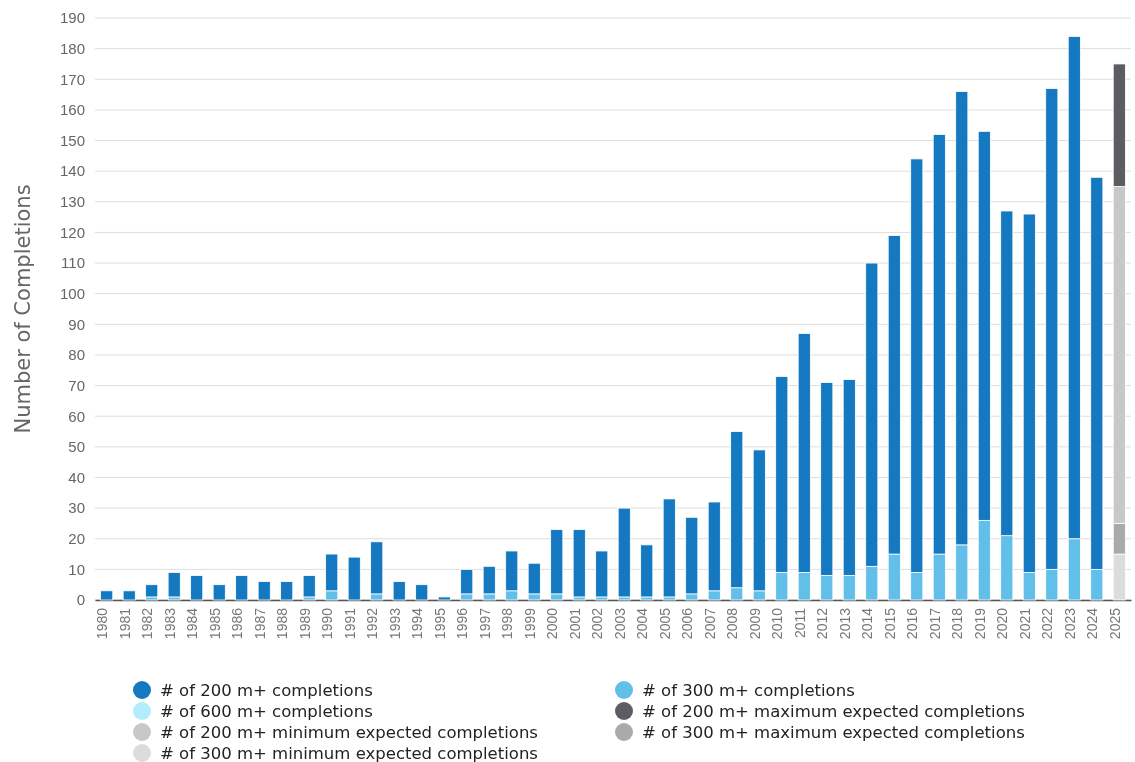 The width and height of the screenshot is (1135, 762). Describe the element at coordinates (957, 623) in the screenshot. I see `x-tick-label: 2018` at that location.